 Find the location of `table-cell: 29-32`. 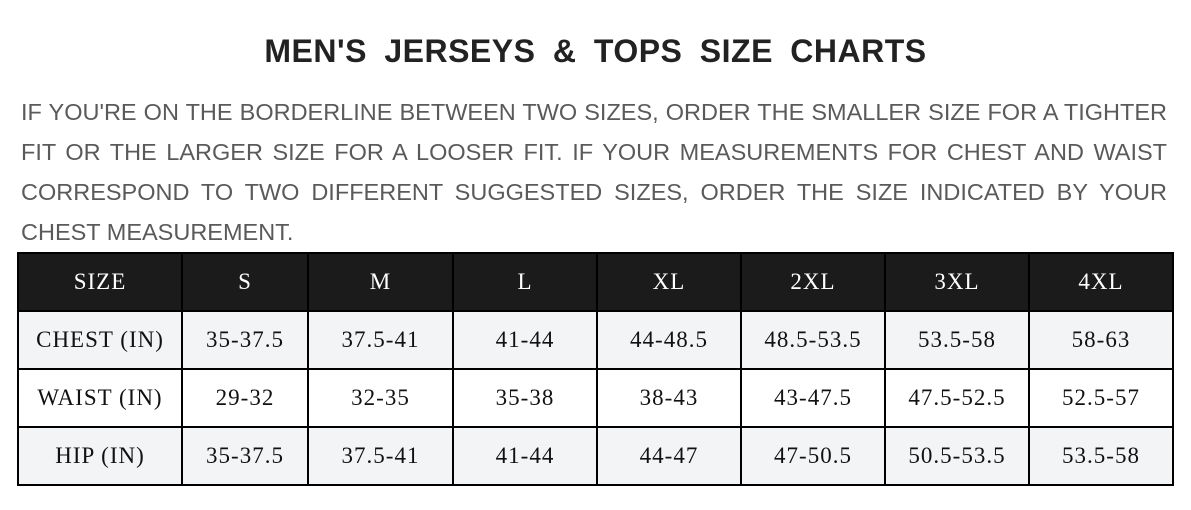

table-cell: 29-32 is located at coordinates (245, 398).